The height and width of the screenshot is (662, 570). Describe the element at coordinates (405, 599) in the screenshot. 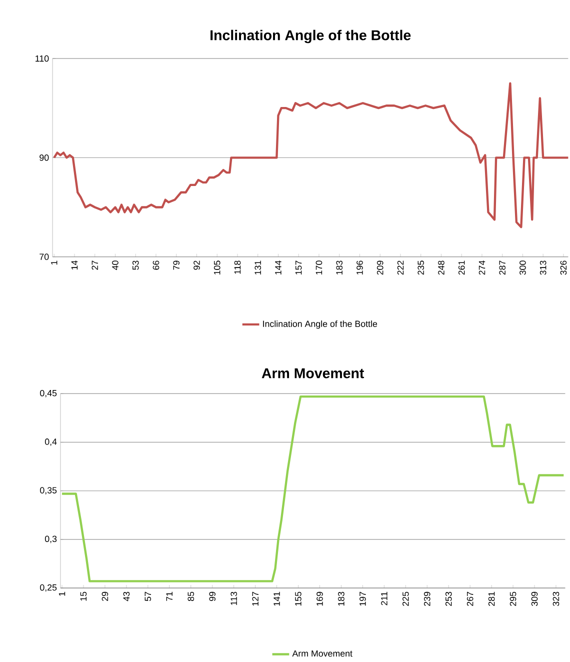

I see `x-tick-label: 225` at that location.